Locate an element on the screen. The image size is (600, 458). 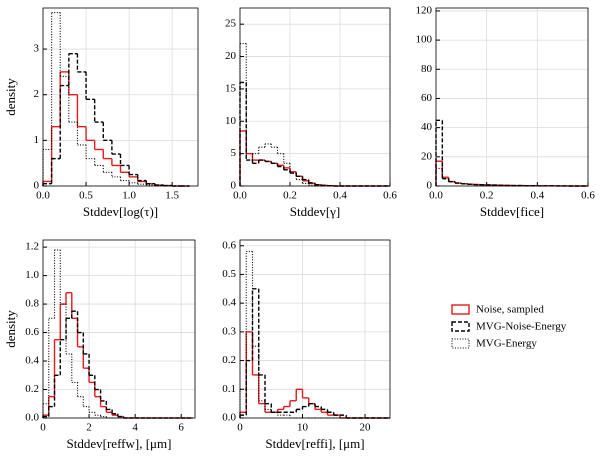
subplot: 0.0 0.2 0.4 0.6 0 5 10 15 20 25 Stddev[γ] is located at coordinates (311, 113).